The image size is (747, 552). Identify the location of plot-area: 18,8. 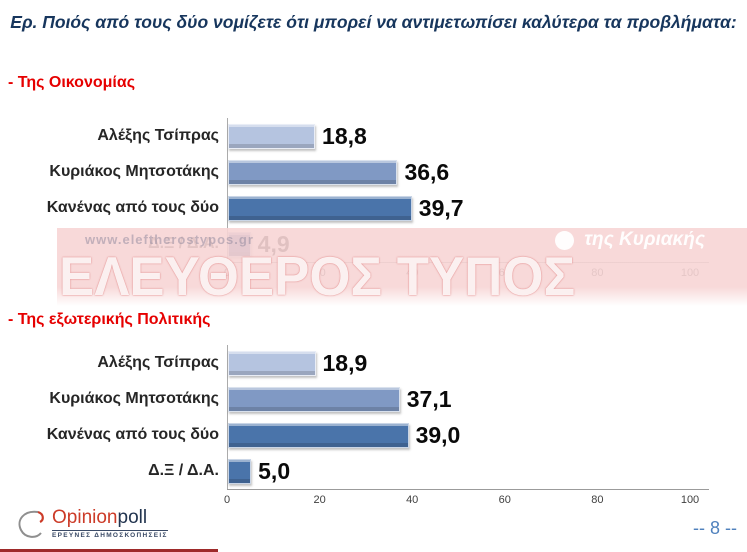
(459, 136).